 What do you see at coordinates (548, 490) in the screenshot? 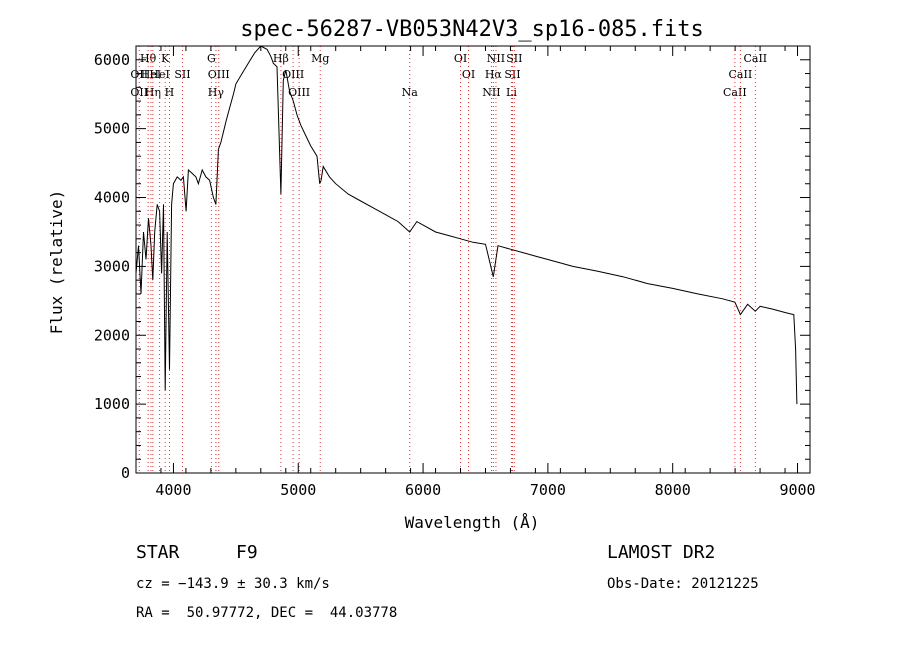
I see `x-tick-label: 7000` at bounding box center [548, 490].